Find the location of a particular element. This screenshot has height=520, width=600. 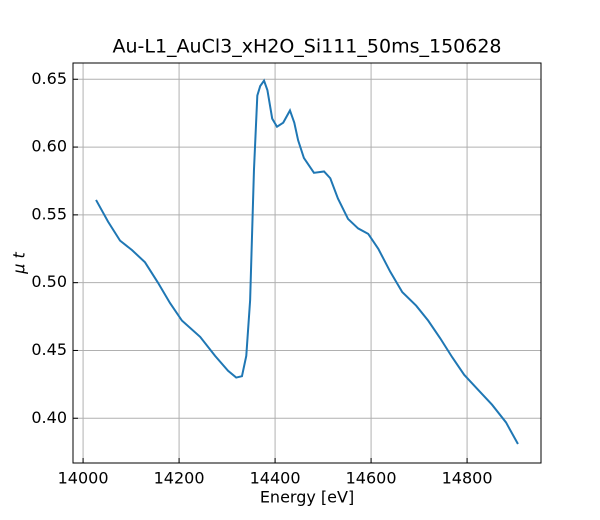

x-tick-label: 14800 is located at coordinates (467, 478).